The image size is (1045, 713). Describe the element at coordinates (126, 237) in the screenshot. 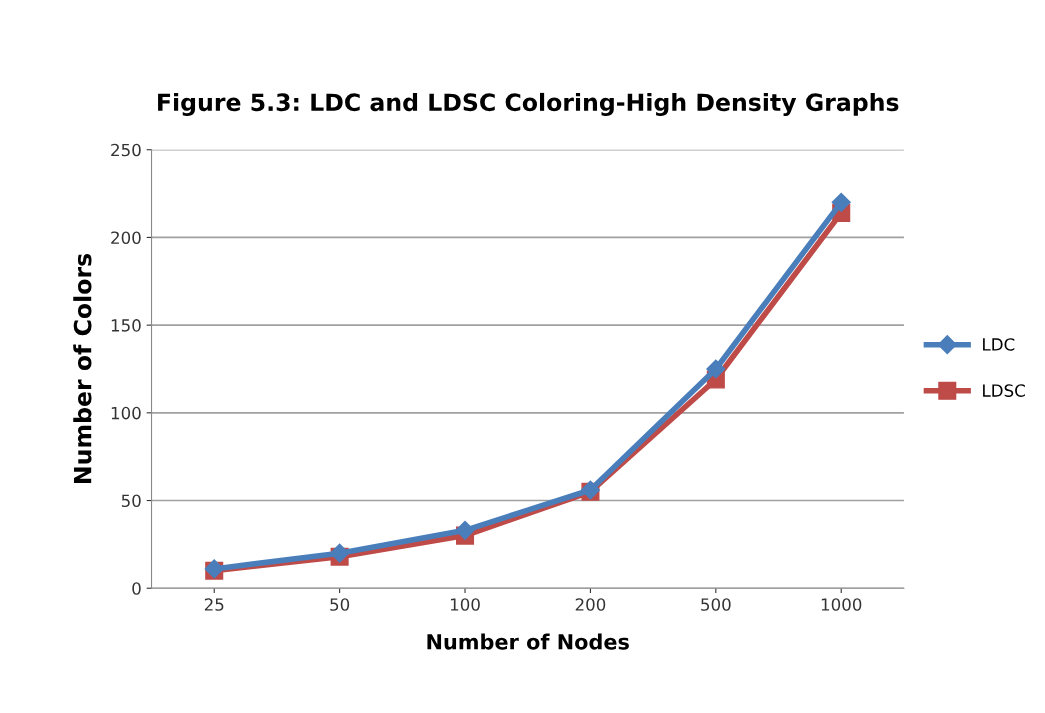

I see `y-tick-label: 200` at that location.